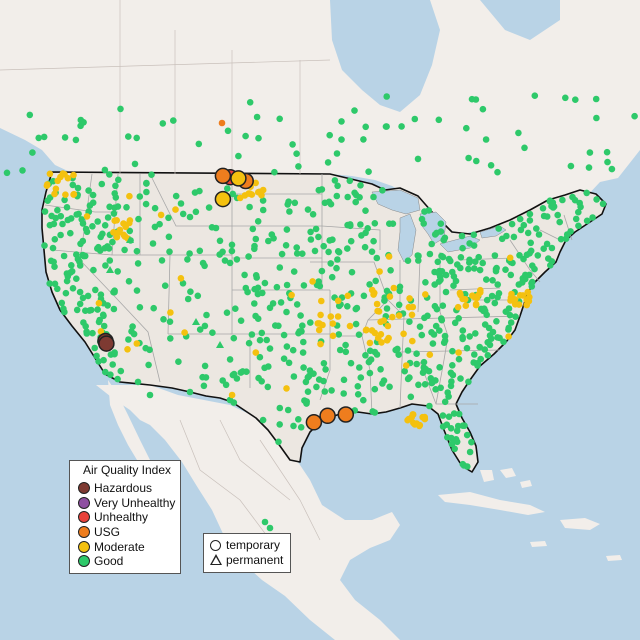  I want to click on hispaniola, so click(580, 524).